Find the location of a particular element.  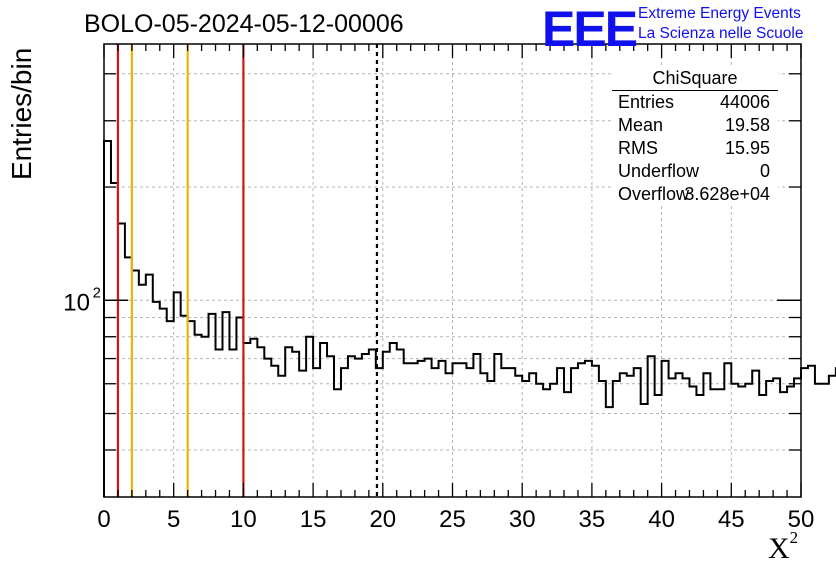

x-tick-label: 35 is located at coordinates (592, 519).